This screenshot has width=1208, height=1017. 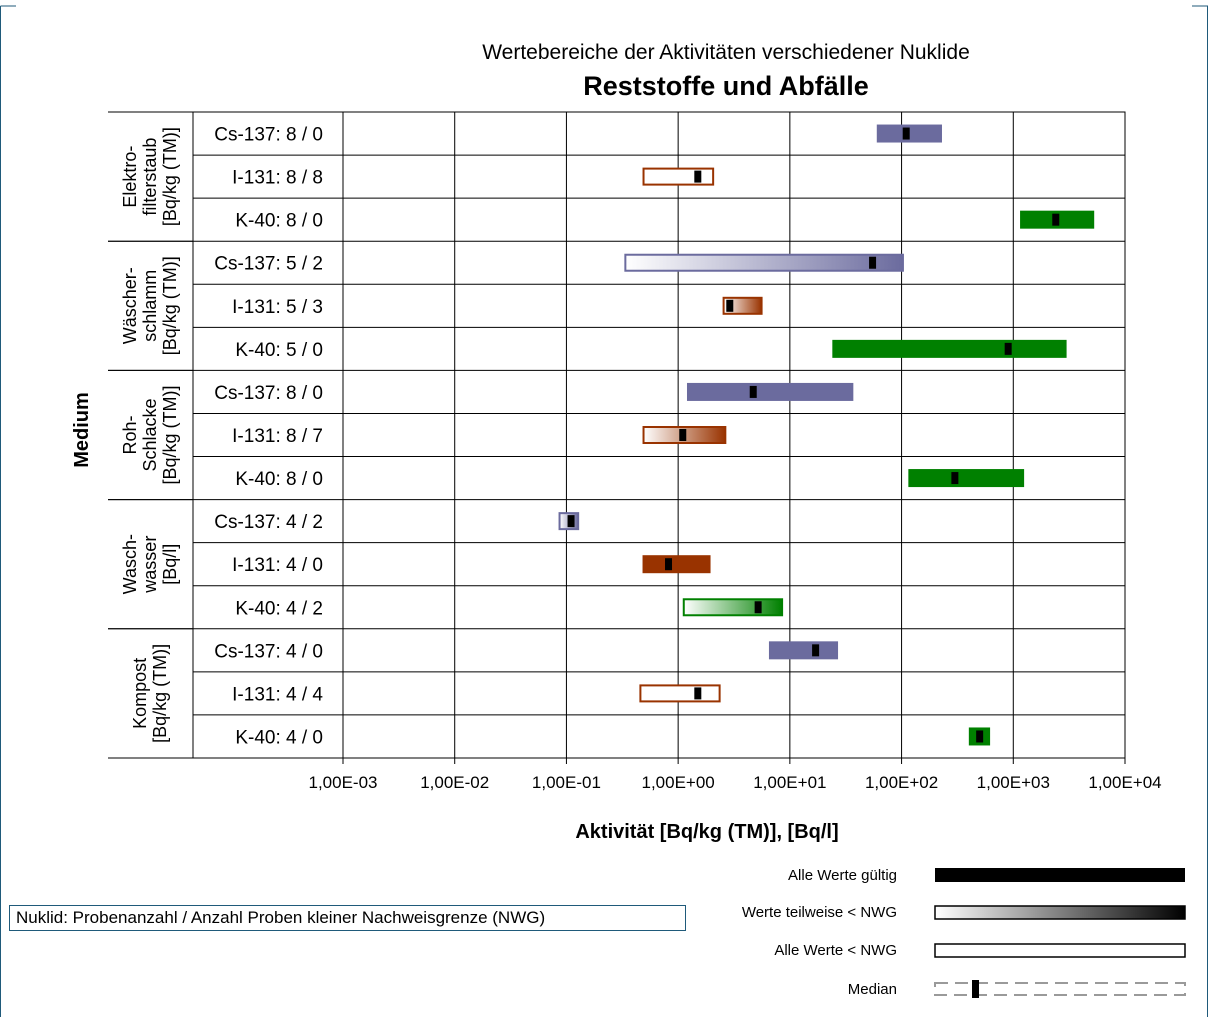 I want to click on row-label: I-131: 4 / 4, so click(x=277, y=694).